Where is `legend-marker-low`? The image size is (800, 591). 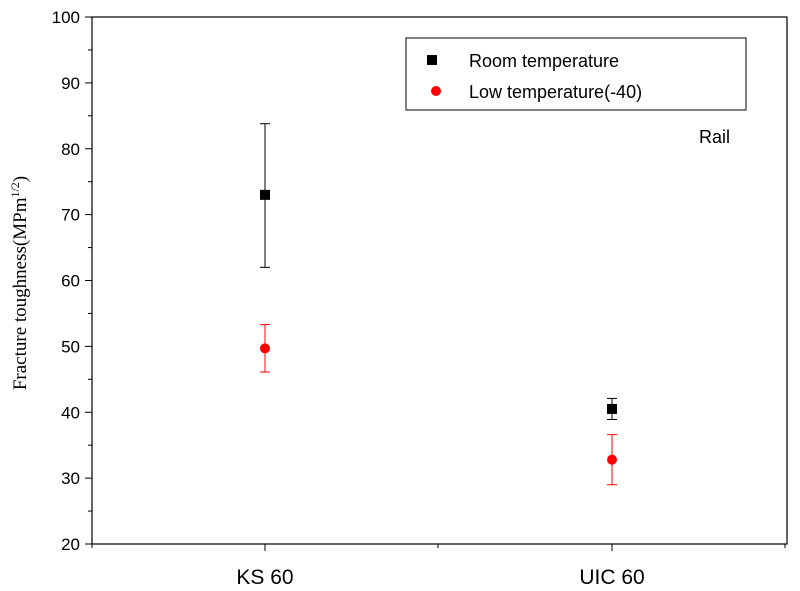 legend-marker-low is located at coordinates (436, 91).